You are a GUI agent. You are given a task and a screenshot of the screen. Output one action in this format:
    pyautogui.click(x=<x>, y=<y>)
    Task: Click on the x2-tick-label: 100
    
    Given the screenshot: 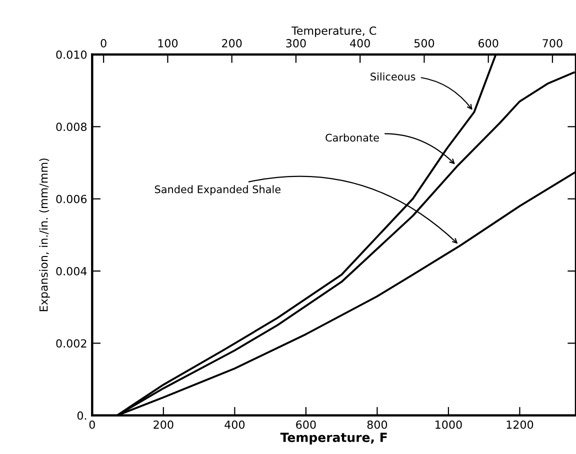 What is the action you would take?
    pyautogui.click(x=168, y=43)
    